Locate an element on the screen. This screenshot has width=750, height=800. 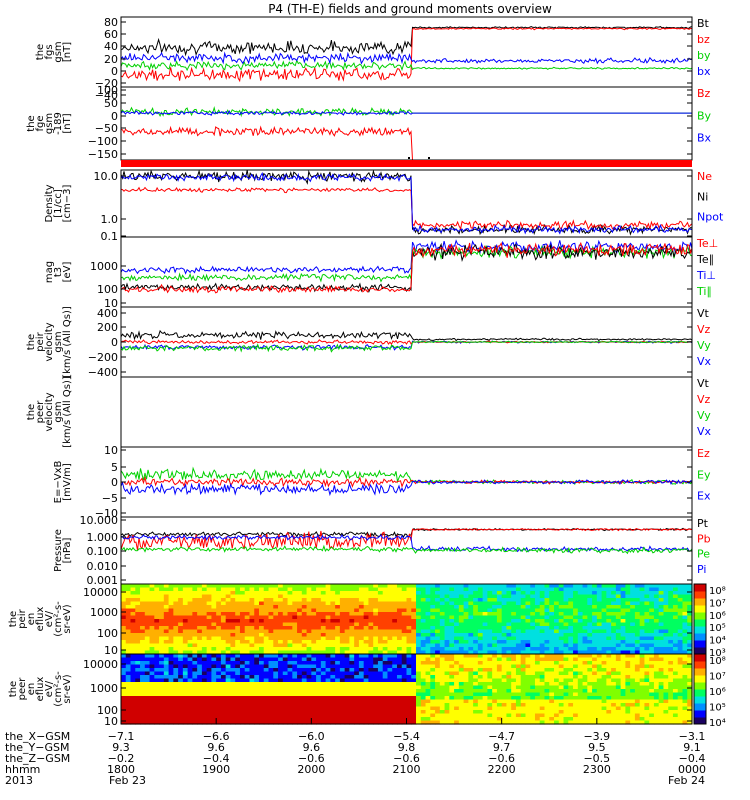
y-axis-label-line: the is located at coordinates (31, 342).